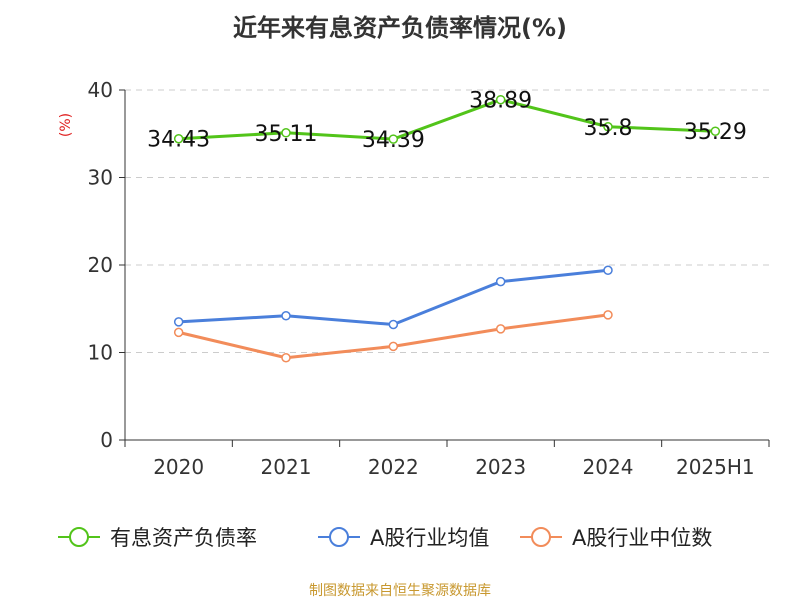  Describe the element at coordinates (183, 538) in the screenshot. I see `legend-label: 有息资产负债率` at that location.